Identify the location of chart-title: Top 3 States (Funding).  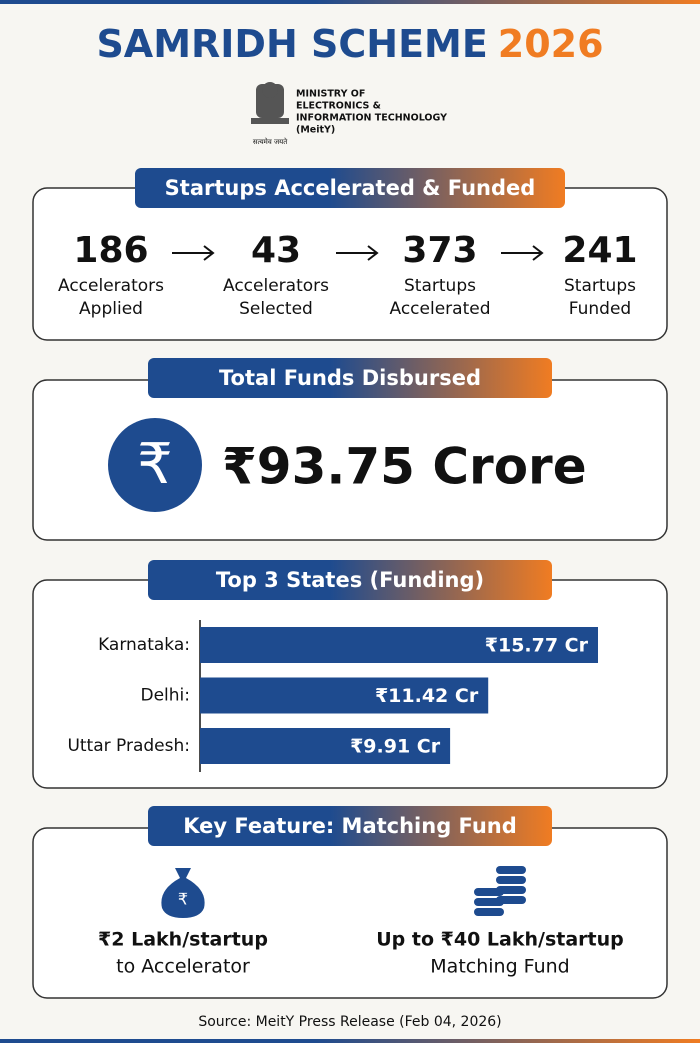
(350, 580).